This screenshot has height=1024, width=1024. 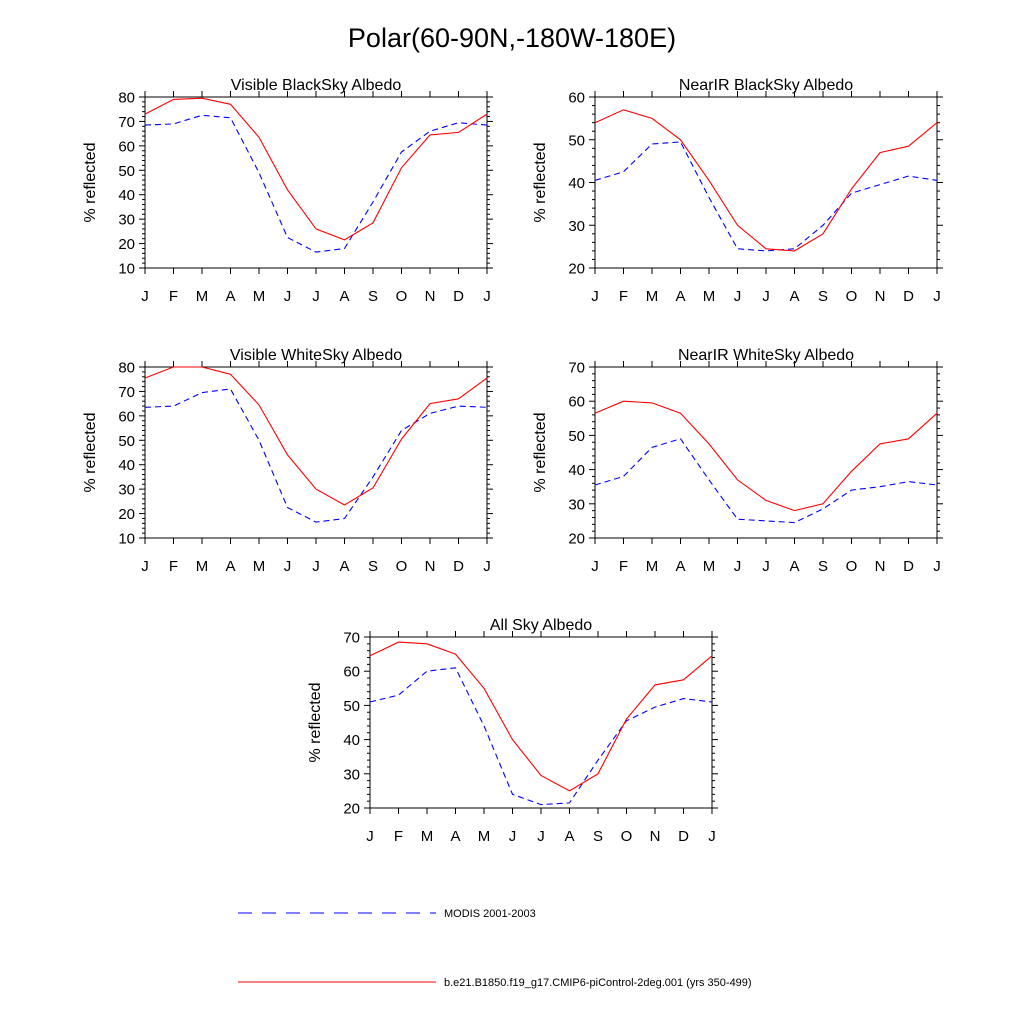 What do you see at coordinates (541, 625) in the screenshot?
I see `panel-title: All Sky Albedo` at bounding box center [541, 625].